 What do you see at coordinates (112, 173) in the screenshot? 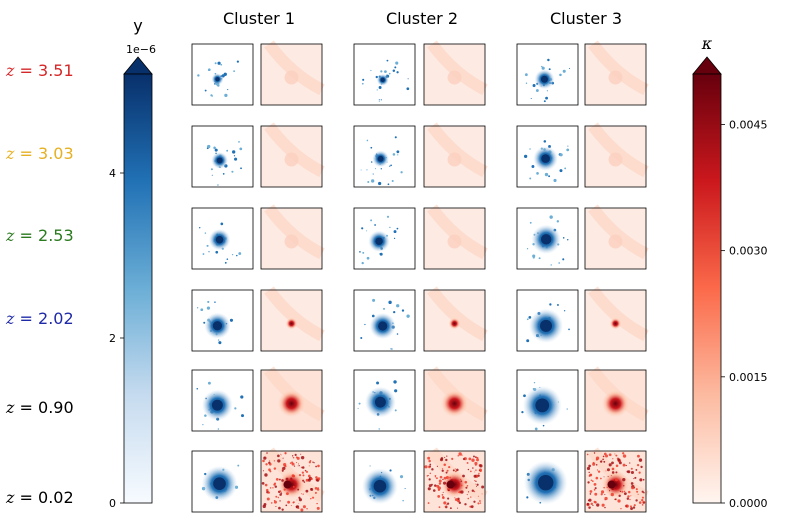
I see `y-tick-label: 4` at bounding box center [112, 173].